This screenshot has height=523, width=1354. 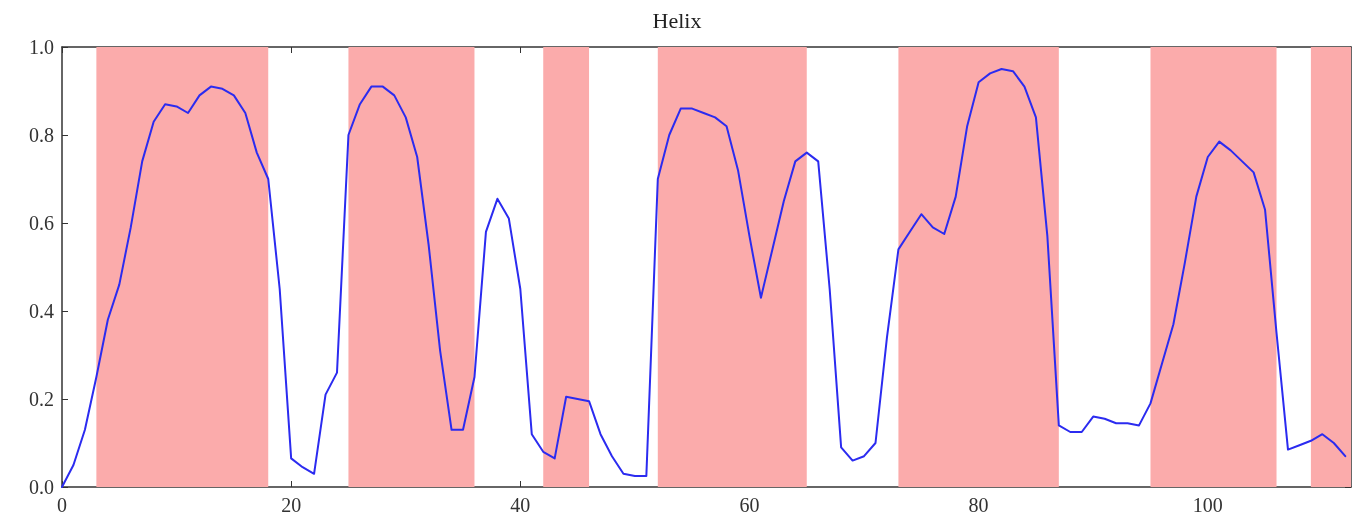 I want to click on x-tick-label: 60, so click(x=749, y=505).